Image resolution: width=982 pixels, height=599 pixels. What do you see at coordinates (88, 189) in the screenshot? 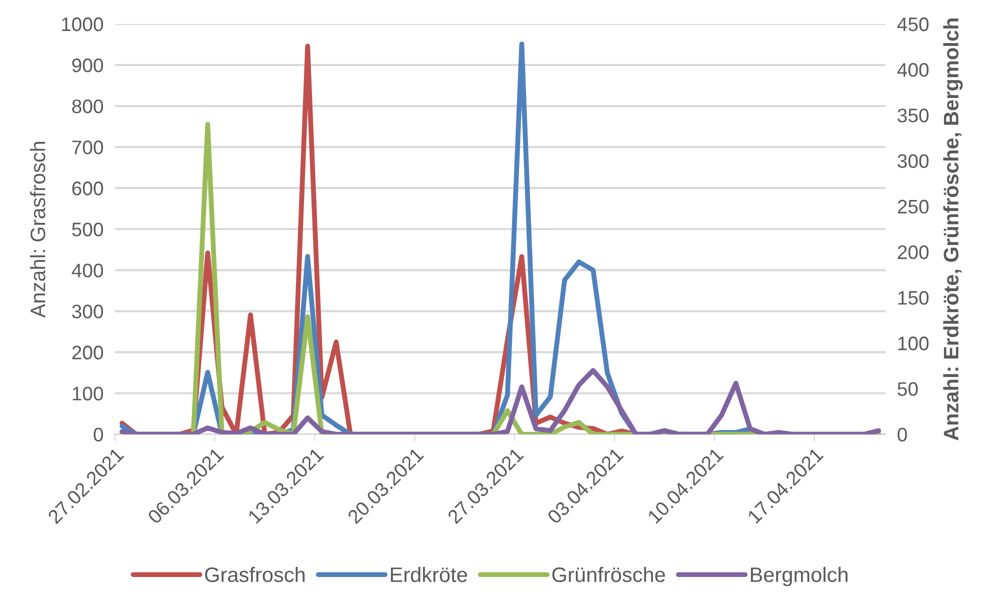
I see `y-tick-label: 600` at bounding box center [88, 189].